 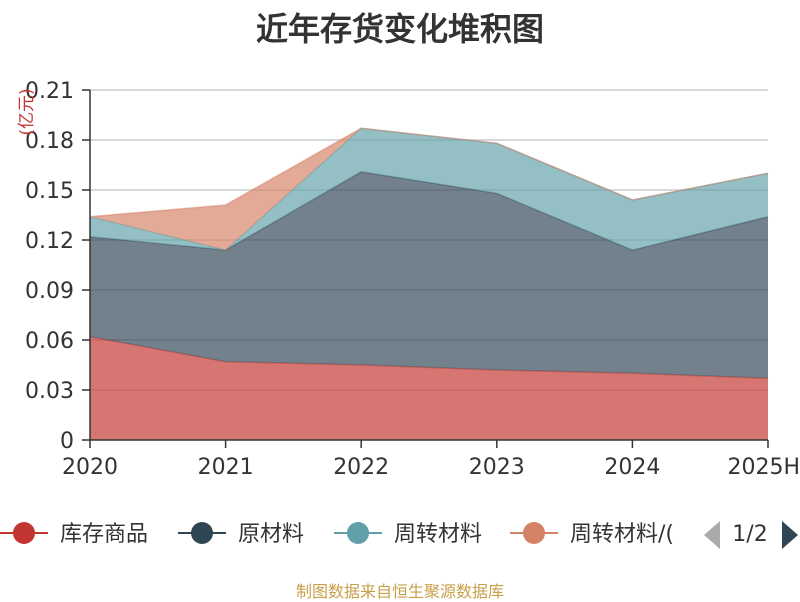 What do you see at coordinates (790, 535) in the screenshot?
I see `legend-next-arrow-icon` at bounding box center [790, 535].